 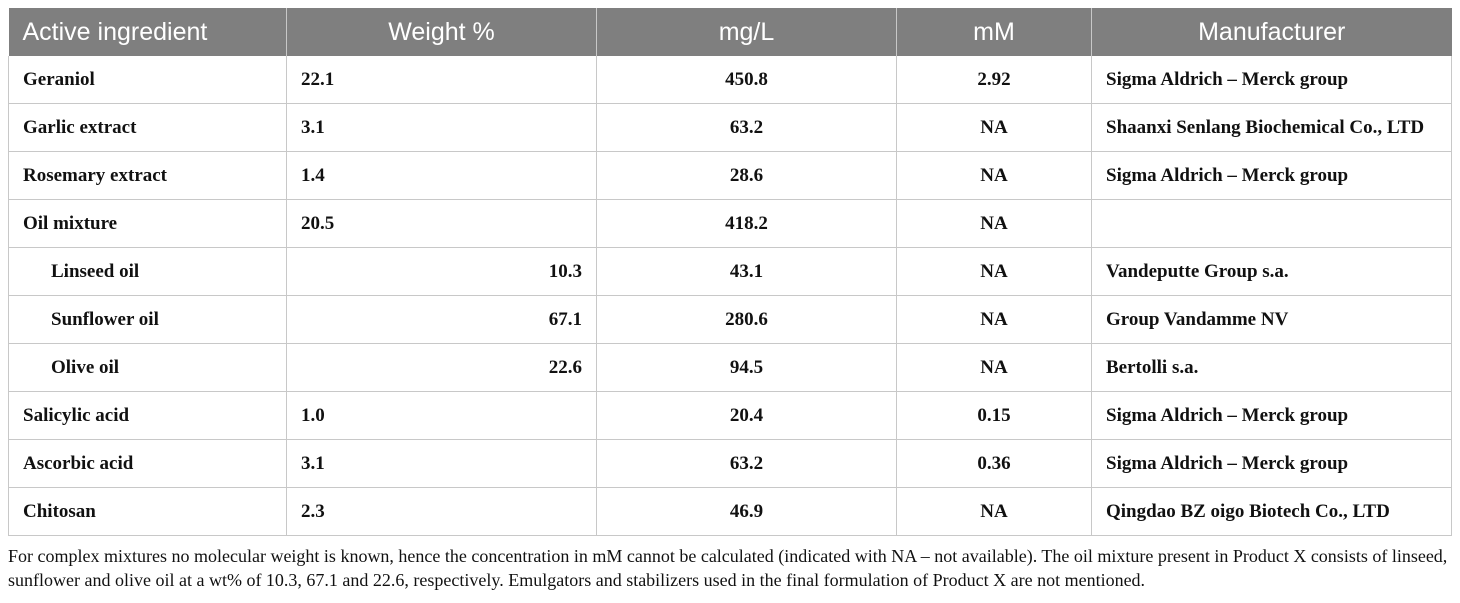 What do you see at coordinates (994, 415) in the screenshot?
I see `cell-mm: 0.15` at bounding box center [994, 415].